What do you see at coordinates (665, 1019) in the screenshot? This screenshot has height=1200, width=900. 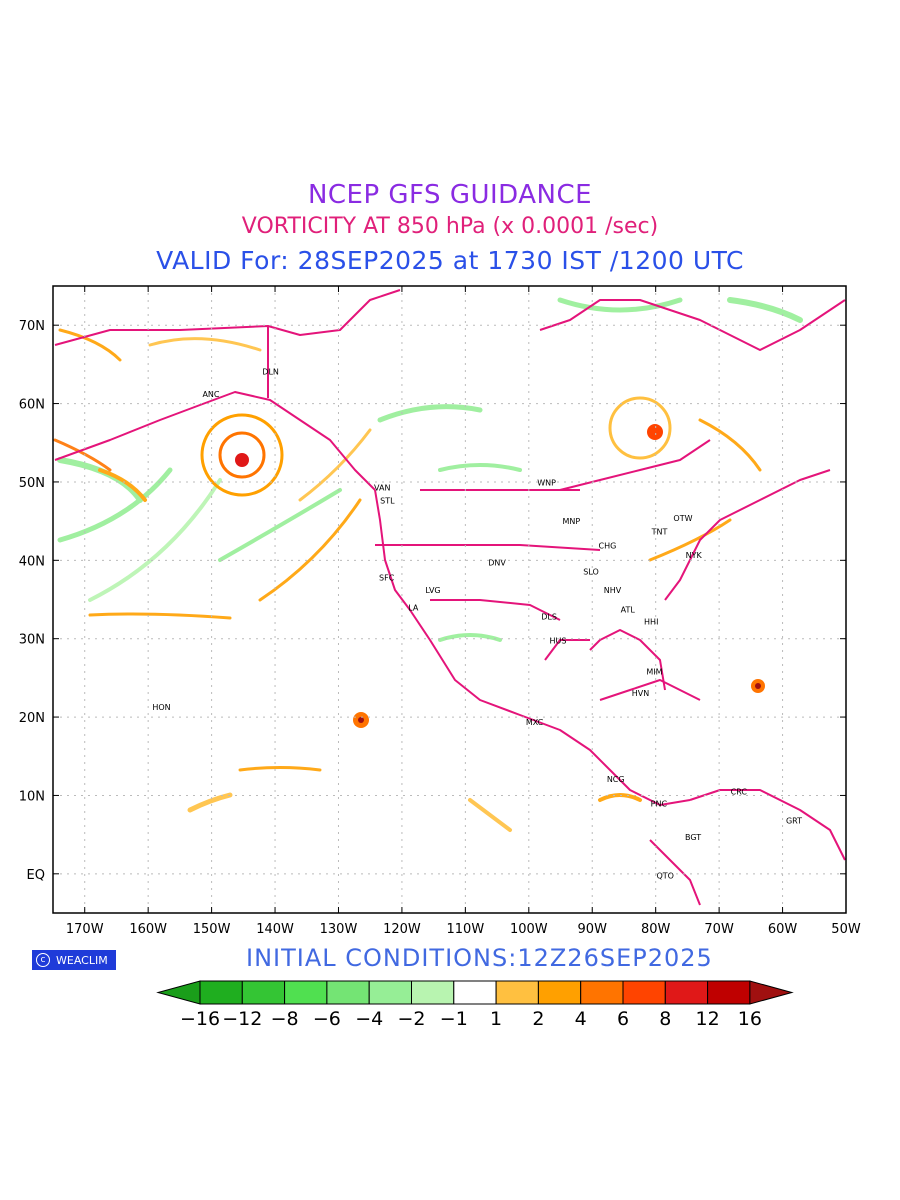 I see `colorbar-label: 8` at bounding box center [665, 1019].